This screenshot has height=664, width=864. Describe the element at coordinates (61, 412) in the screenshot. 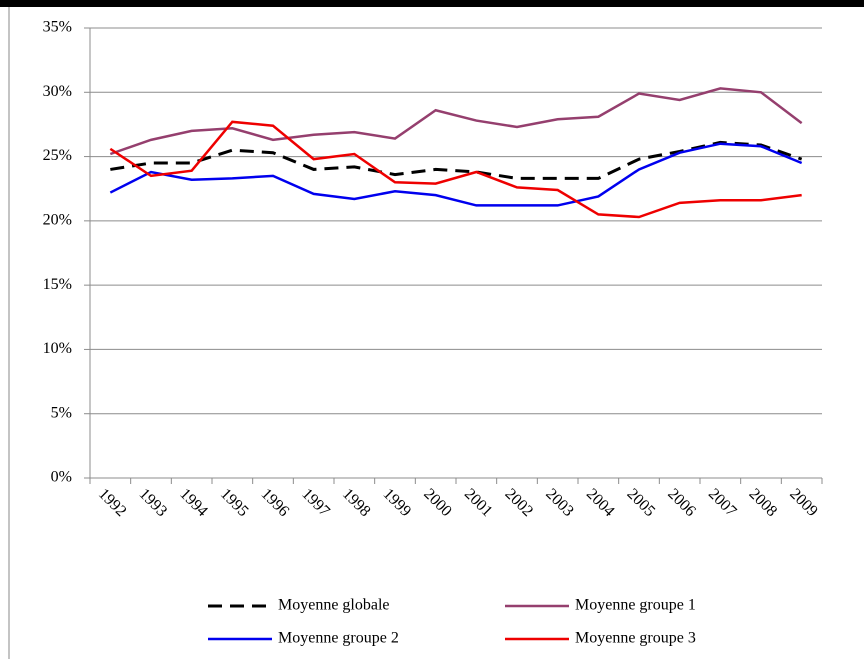

I see `y-tick-label: 5%` at that location.